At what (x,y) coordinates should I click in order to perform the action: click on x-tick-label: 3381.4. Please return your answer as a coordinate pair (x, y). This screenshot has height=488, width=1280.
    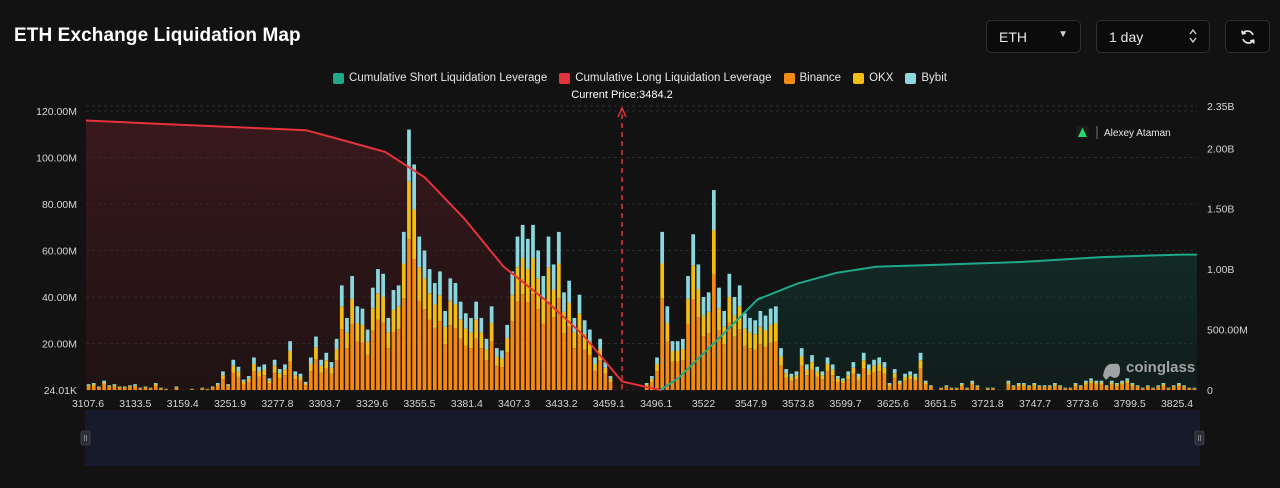
    Looking at the image, I should click on (467, 404).